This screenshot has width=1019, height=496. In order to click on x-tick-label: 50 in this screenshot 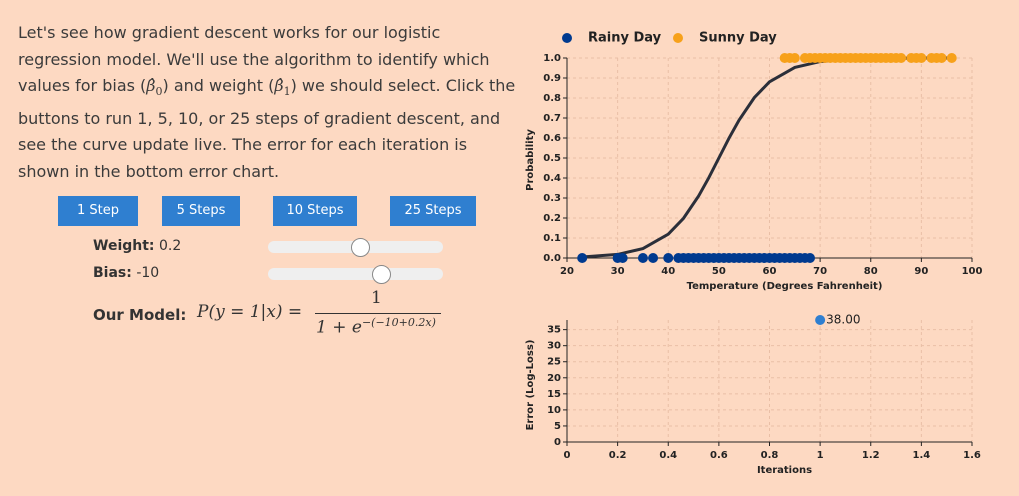, I will do `click(719, 271)`.